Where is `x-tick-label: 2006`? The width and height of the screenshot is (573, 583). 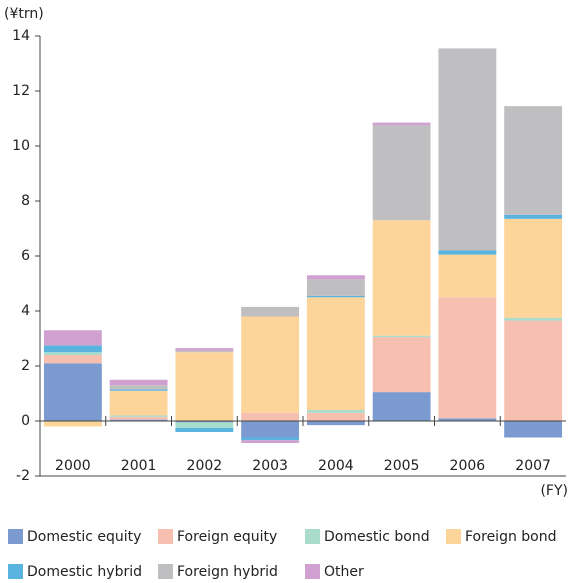 x-tick-label: 2006 is located at coordinates (468, 466).